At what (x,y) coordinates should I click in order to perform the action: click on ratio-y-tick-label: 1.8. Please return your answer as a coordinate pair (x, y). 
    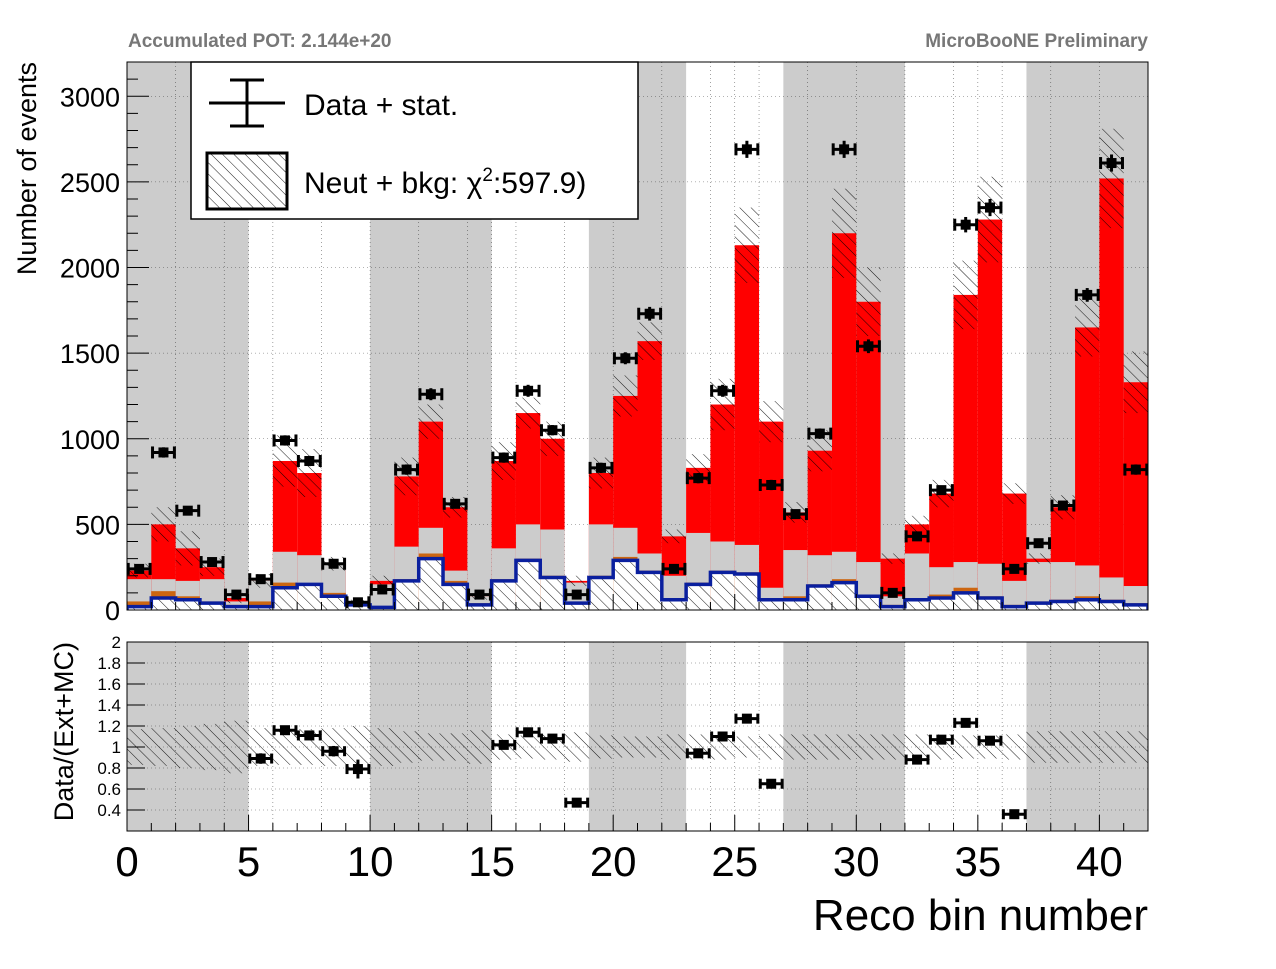
    Looking at the image, I should click on (109, 663).